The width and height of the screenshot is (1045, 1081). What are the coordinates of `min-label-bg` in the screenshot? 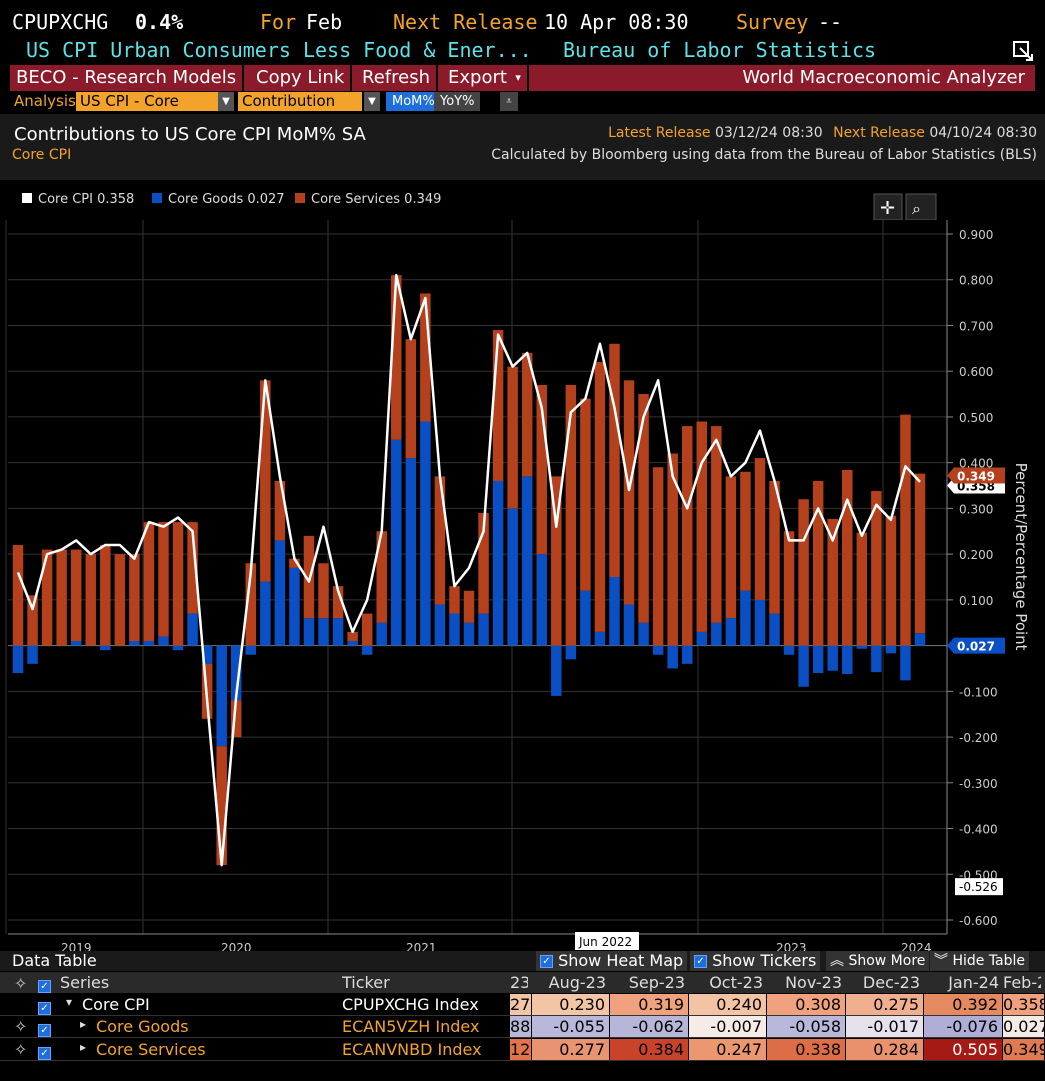 It's located at (979, 887).